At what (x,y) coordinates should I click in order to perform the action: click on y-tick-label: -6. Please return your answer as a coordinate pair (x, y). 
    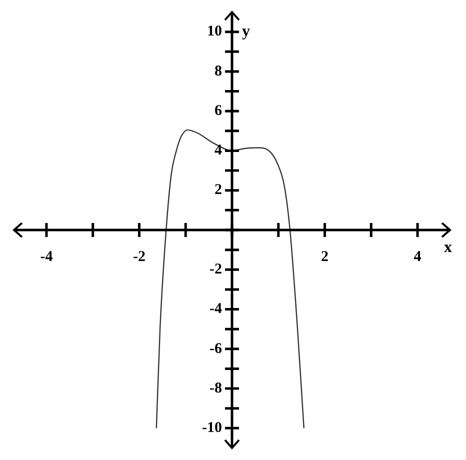
    Looking at the image, I should click on (216, 348).